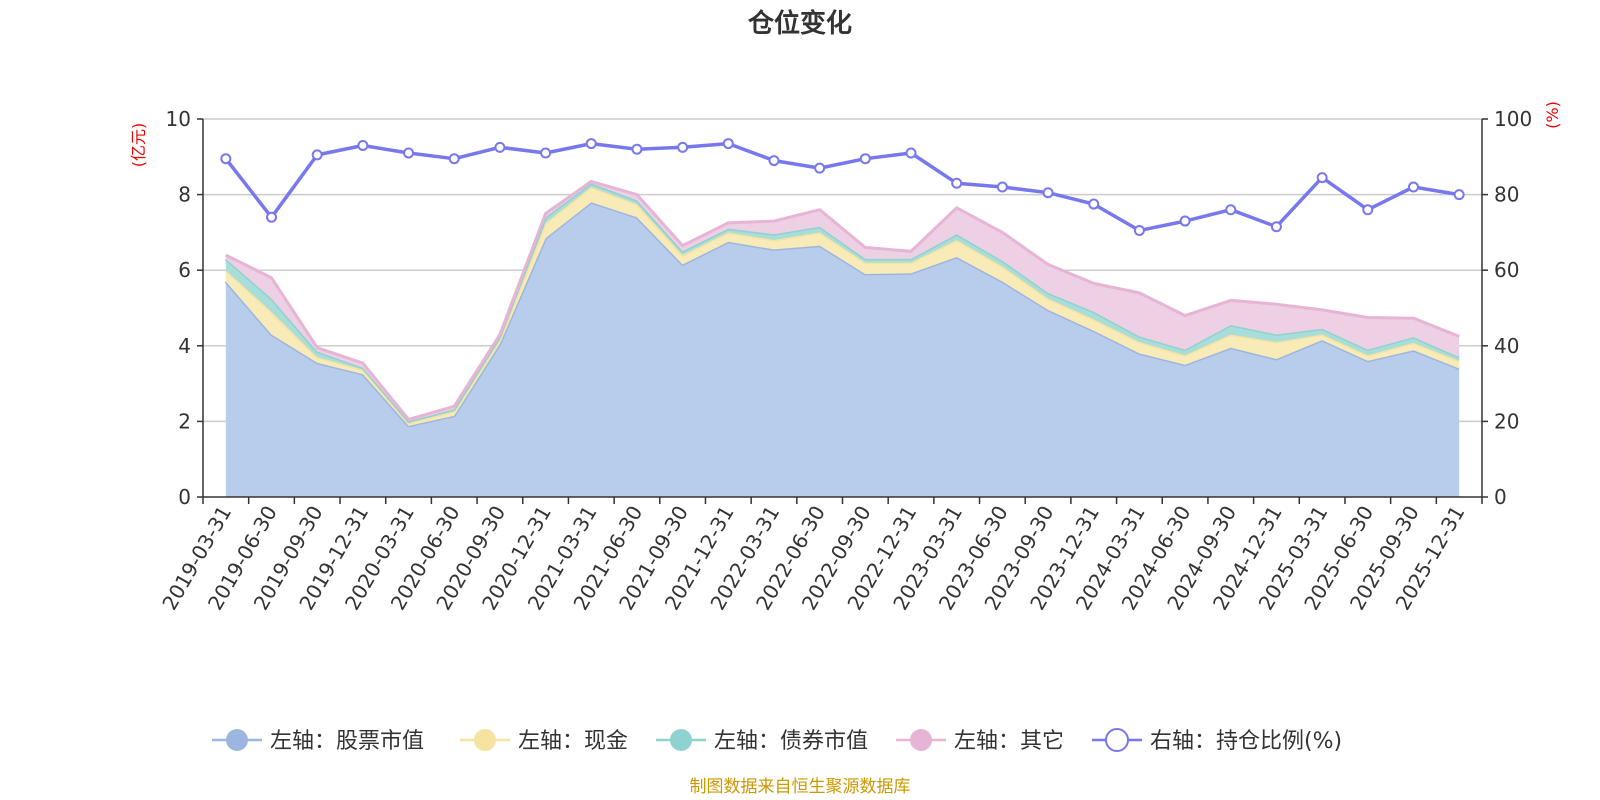 This screenshot has width=1600, height=800. What do you see at coordinates (184, 346) in the screenshot?
I see `left-tick-label: 4` at bounding box center [184, 346].